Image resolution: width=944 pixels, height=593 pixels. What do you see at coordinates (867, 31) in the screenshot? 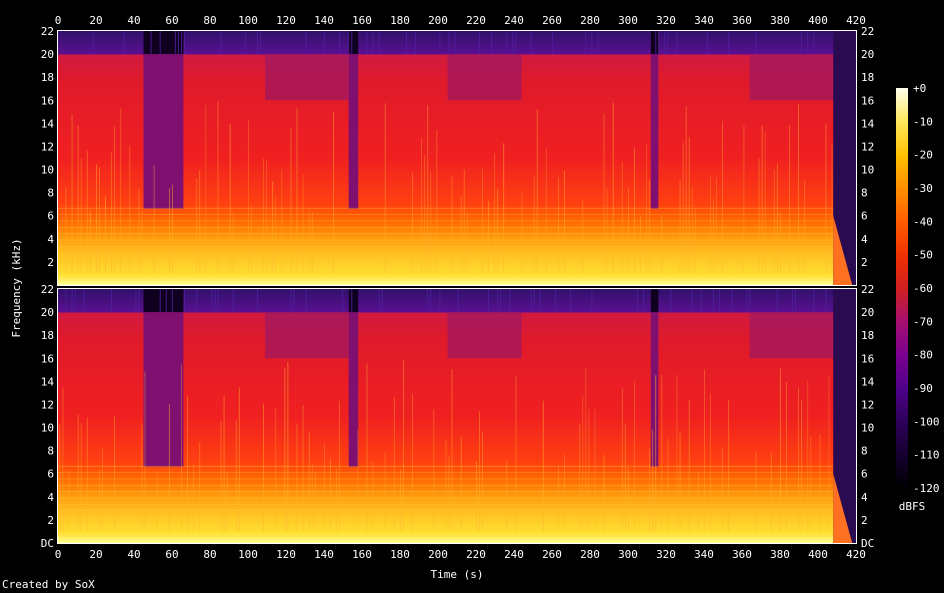
I see `y-tick-label-right: 22` at bounding box center [867, 31].